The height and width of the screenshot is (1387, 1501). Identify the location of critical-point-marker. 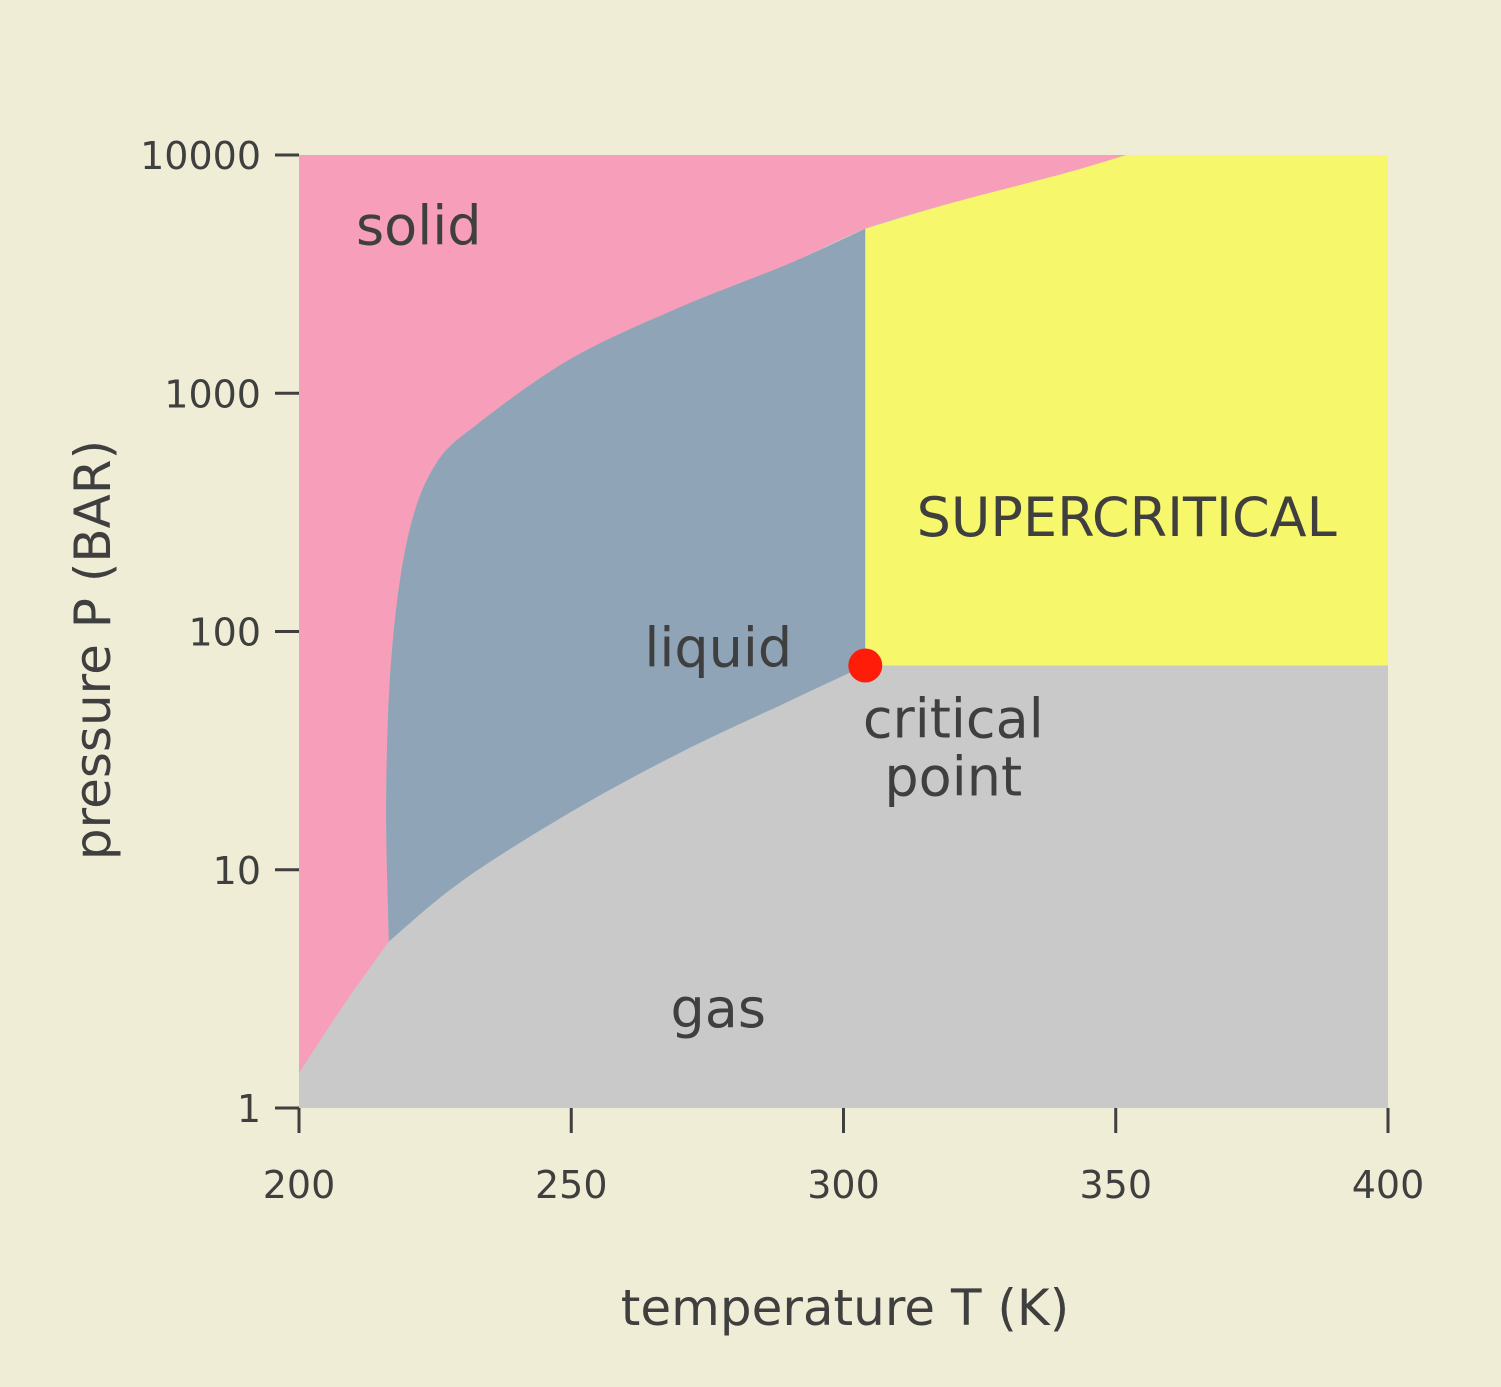
(865, 665).